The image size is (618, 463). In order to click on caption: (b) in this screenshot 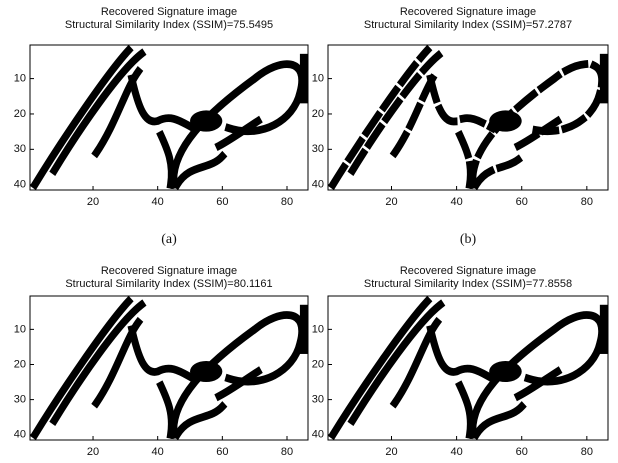, I will do `click(468, 239)`.